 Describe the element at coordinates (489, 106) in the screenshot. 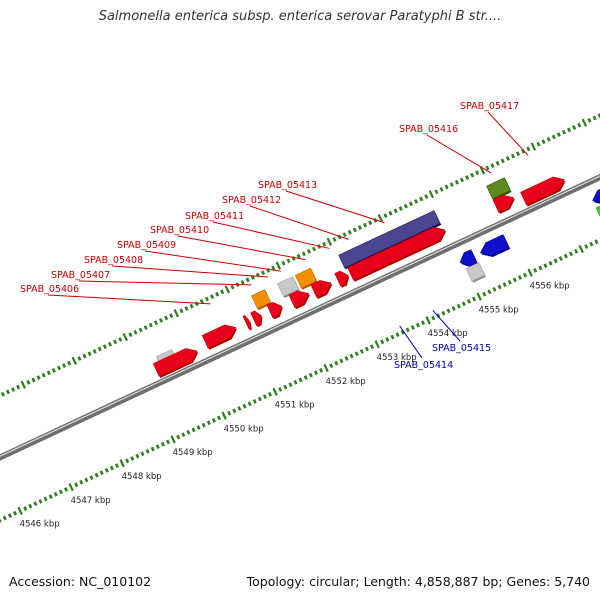

I see `gene-label: SPAB_05417` at that location.